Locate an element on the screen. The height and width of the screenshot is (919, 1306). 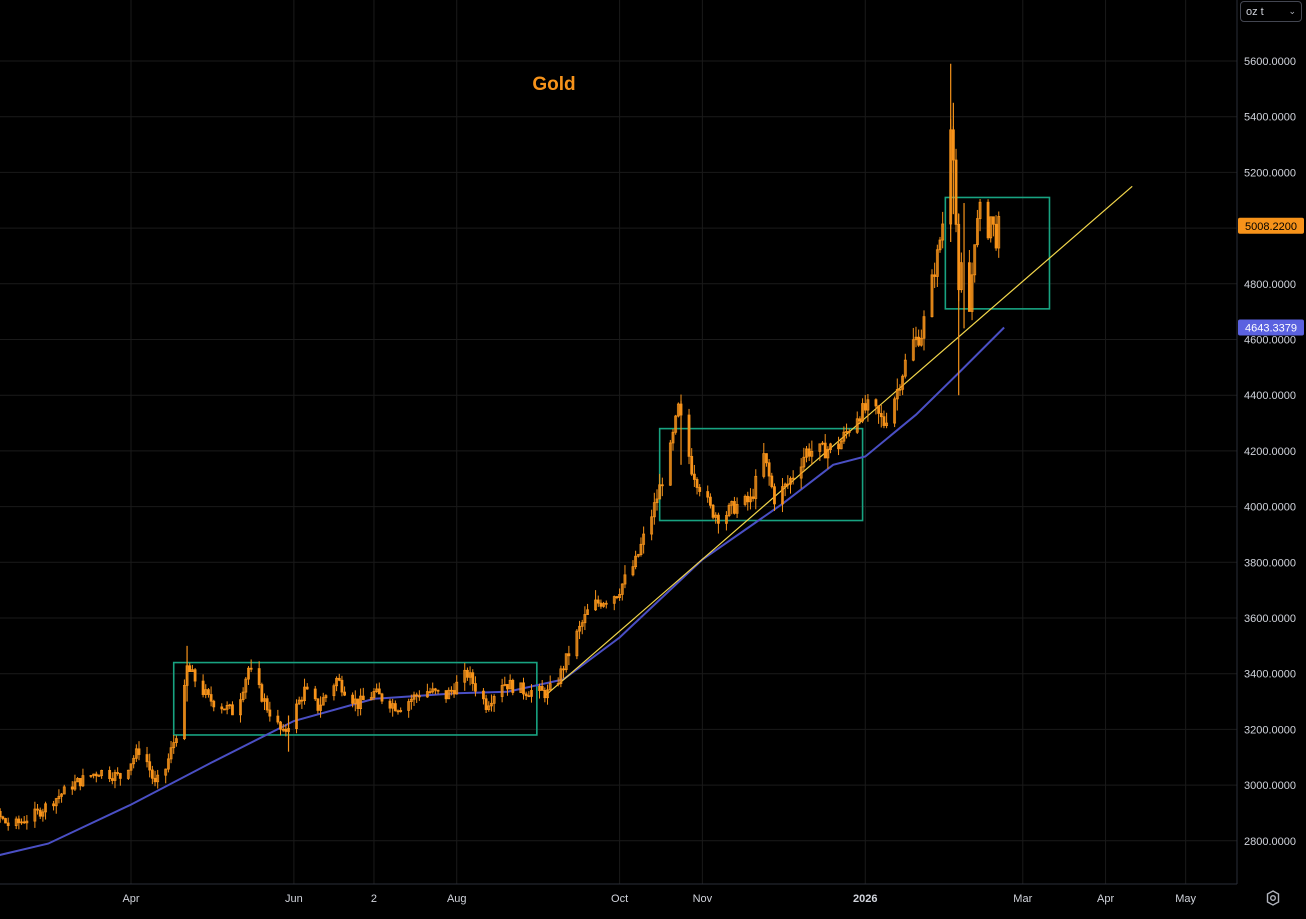
y-tick-label: 5200.0000 is located at coordinates (1270, 173).